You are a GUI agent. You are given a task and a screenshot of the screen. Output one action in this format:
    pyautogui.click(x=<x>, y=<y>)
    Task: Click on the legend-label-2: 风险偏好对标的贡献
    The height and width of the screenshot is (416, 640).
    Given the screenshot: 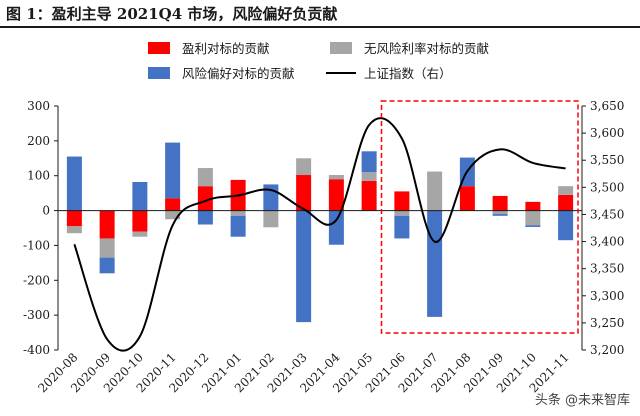 What is the action you would take?
    pyautogui.click(x=238, y=73)
    